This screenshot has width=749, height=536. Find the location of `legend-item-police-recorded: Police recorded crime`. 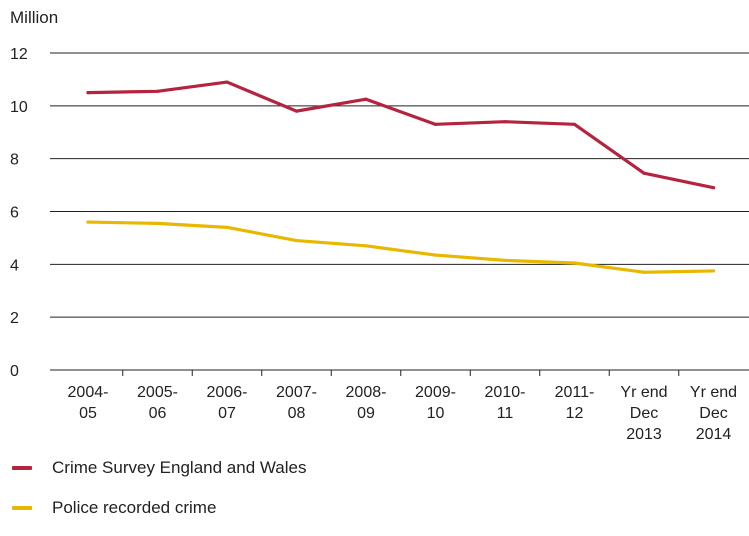

legend-item-police-recorded: Police recorded crime is located at coordinates (159, 508).